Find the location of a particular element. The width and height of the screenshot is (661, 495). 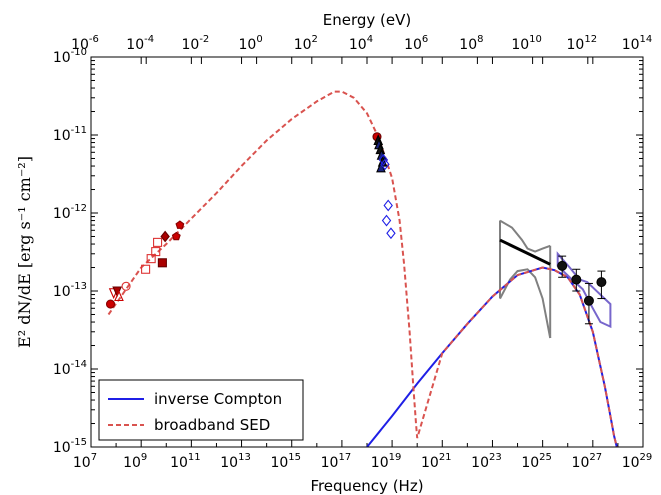

x-tick-label: 10⁷ is located at coordinates (85, 461).